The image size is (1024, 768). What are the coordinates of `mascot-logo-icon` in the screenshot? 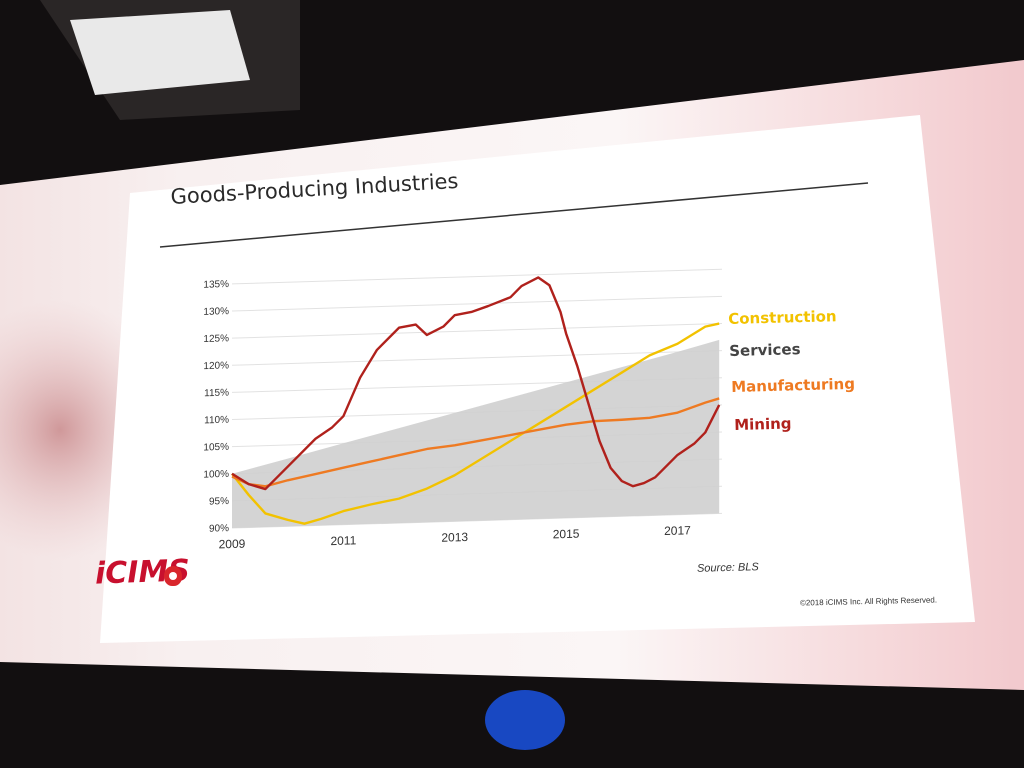 It's located at (173, 576).